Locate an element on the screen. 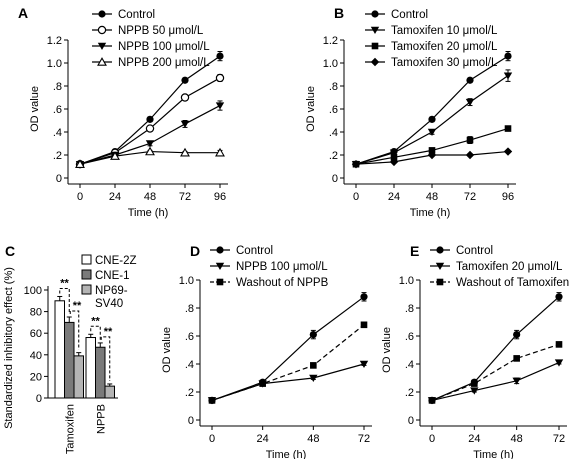 This screenshot has width=578, height=459. bar-group: ** ** Tamoxifen is located at coordinates (69, 365).